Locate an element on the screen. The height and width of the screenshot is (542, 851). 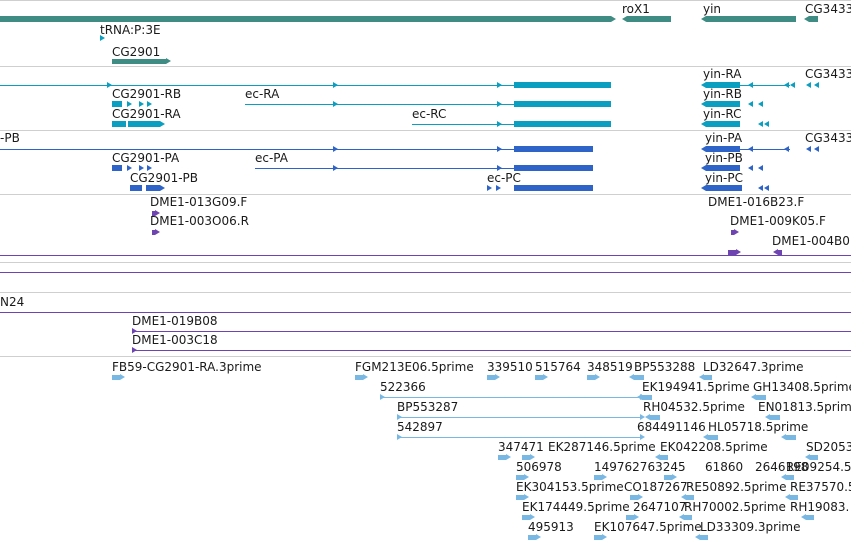
feature-label: 61860 is located at coordinates (724, 467).